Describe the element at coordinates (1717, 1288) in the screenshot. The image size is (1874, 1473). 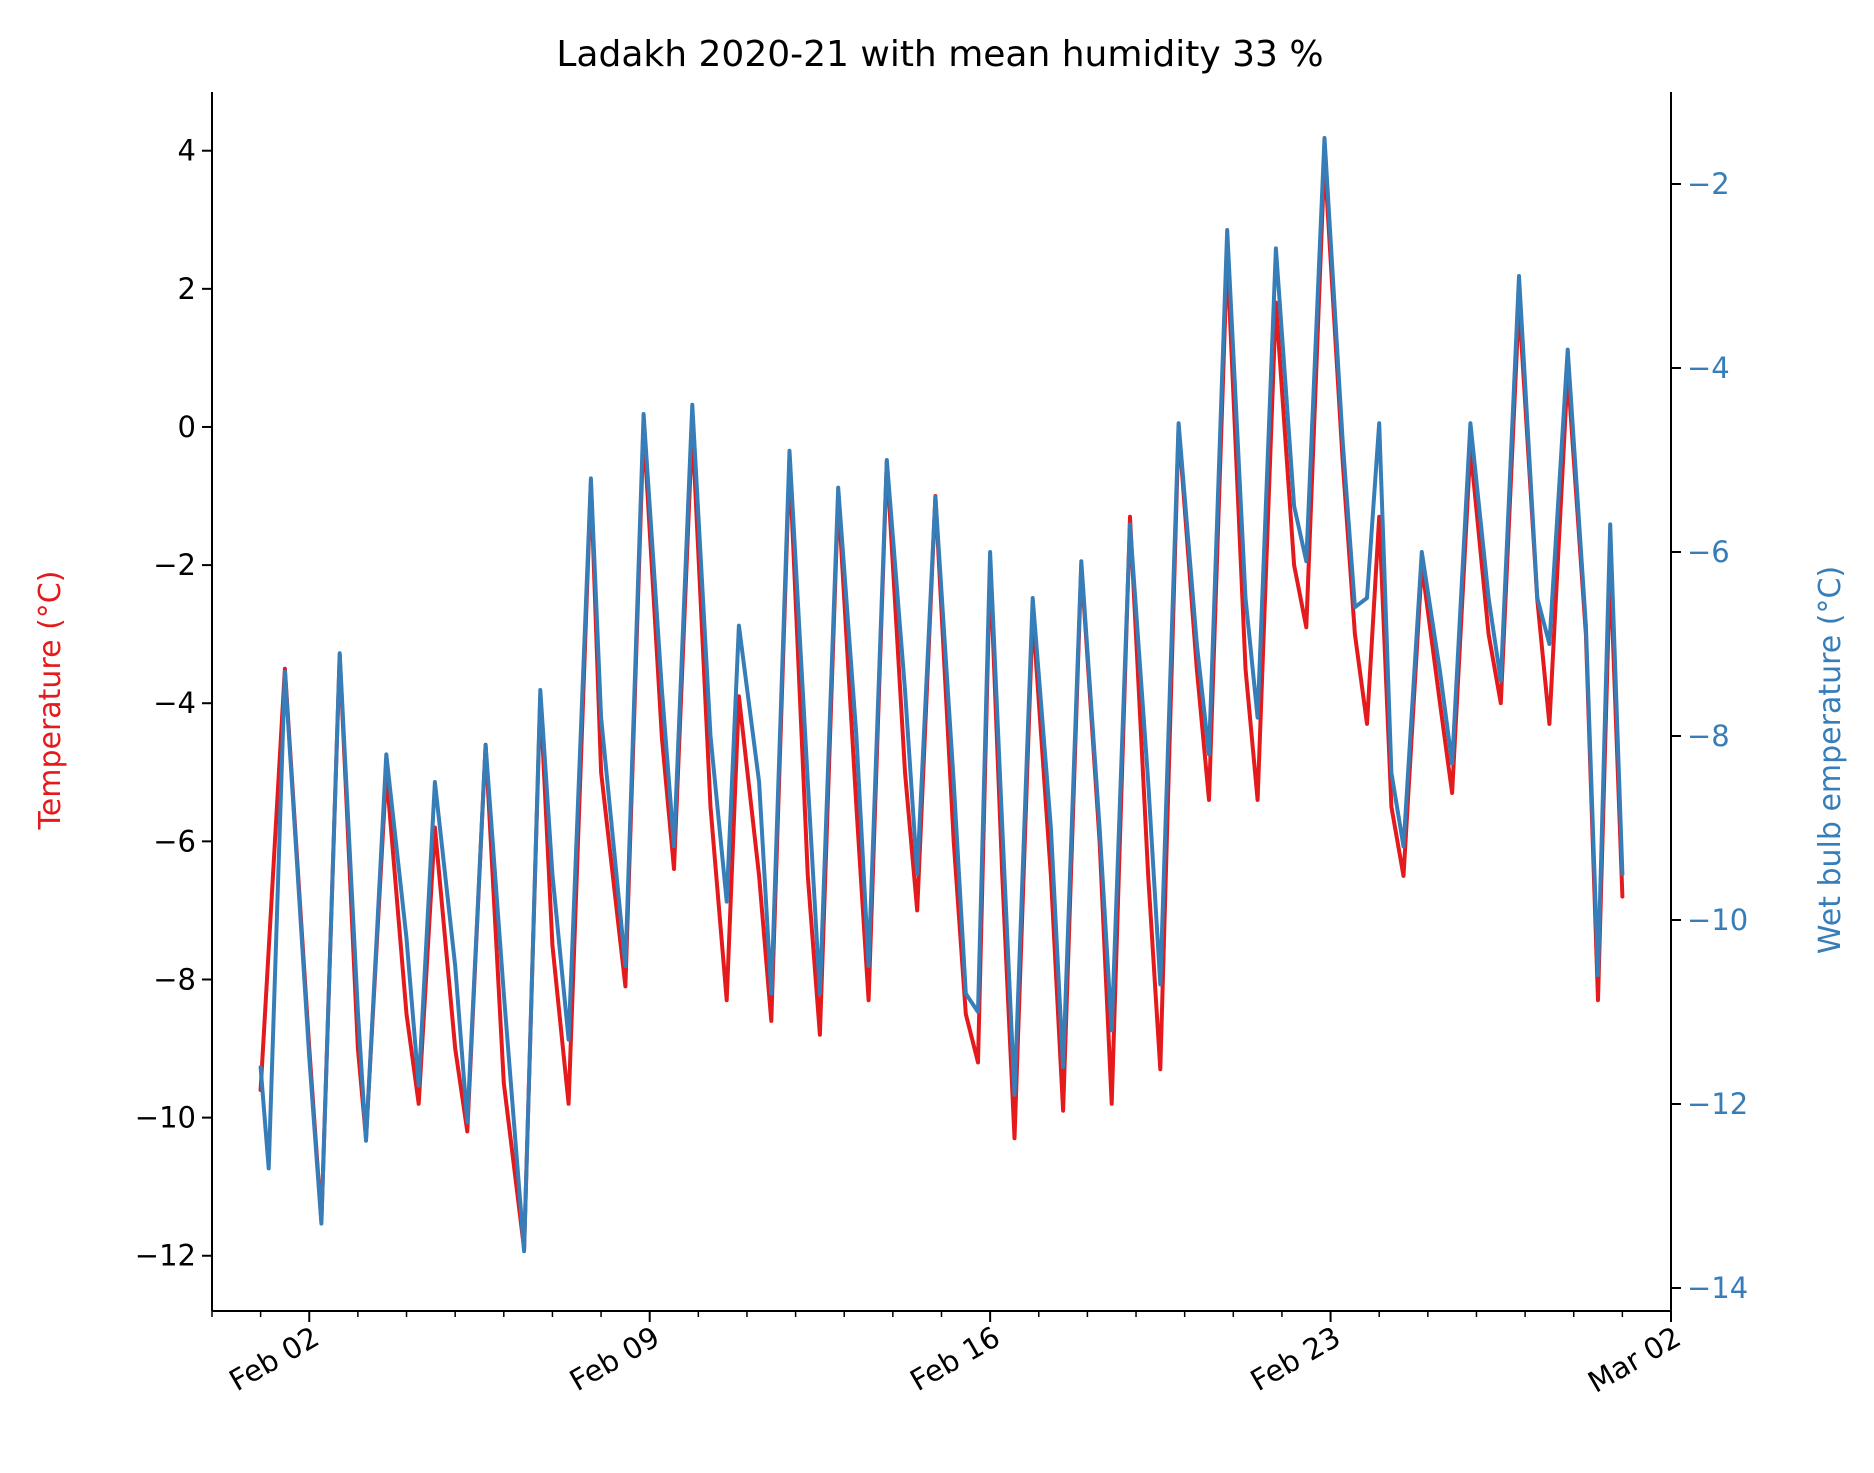
I see `right-y-tick-label: −14` at that location.